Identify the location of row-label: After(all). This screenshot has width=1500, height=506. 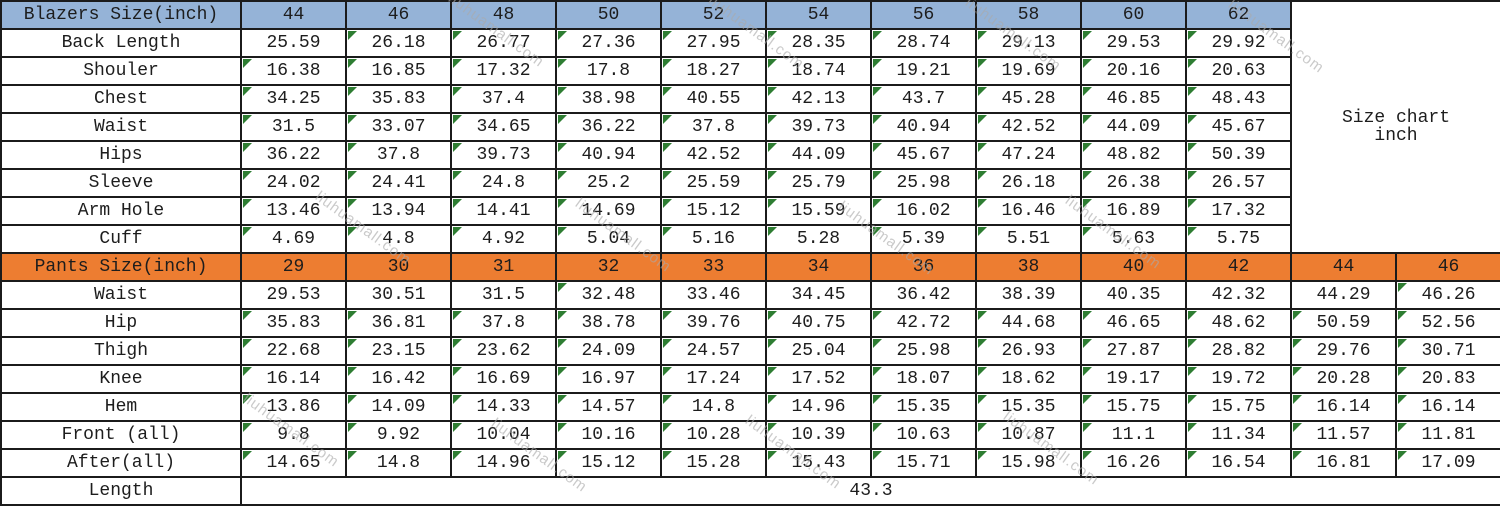
(121, 463).